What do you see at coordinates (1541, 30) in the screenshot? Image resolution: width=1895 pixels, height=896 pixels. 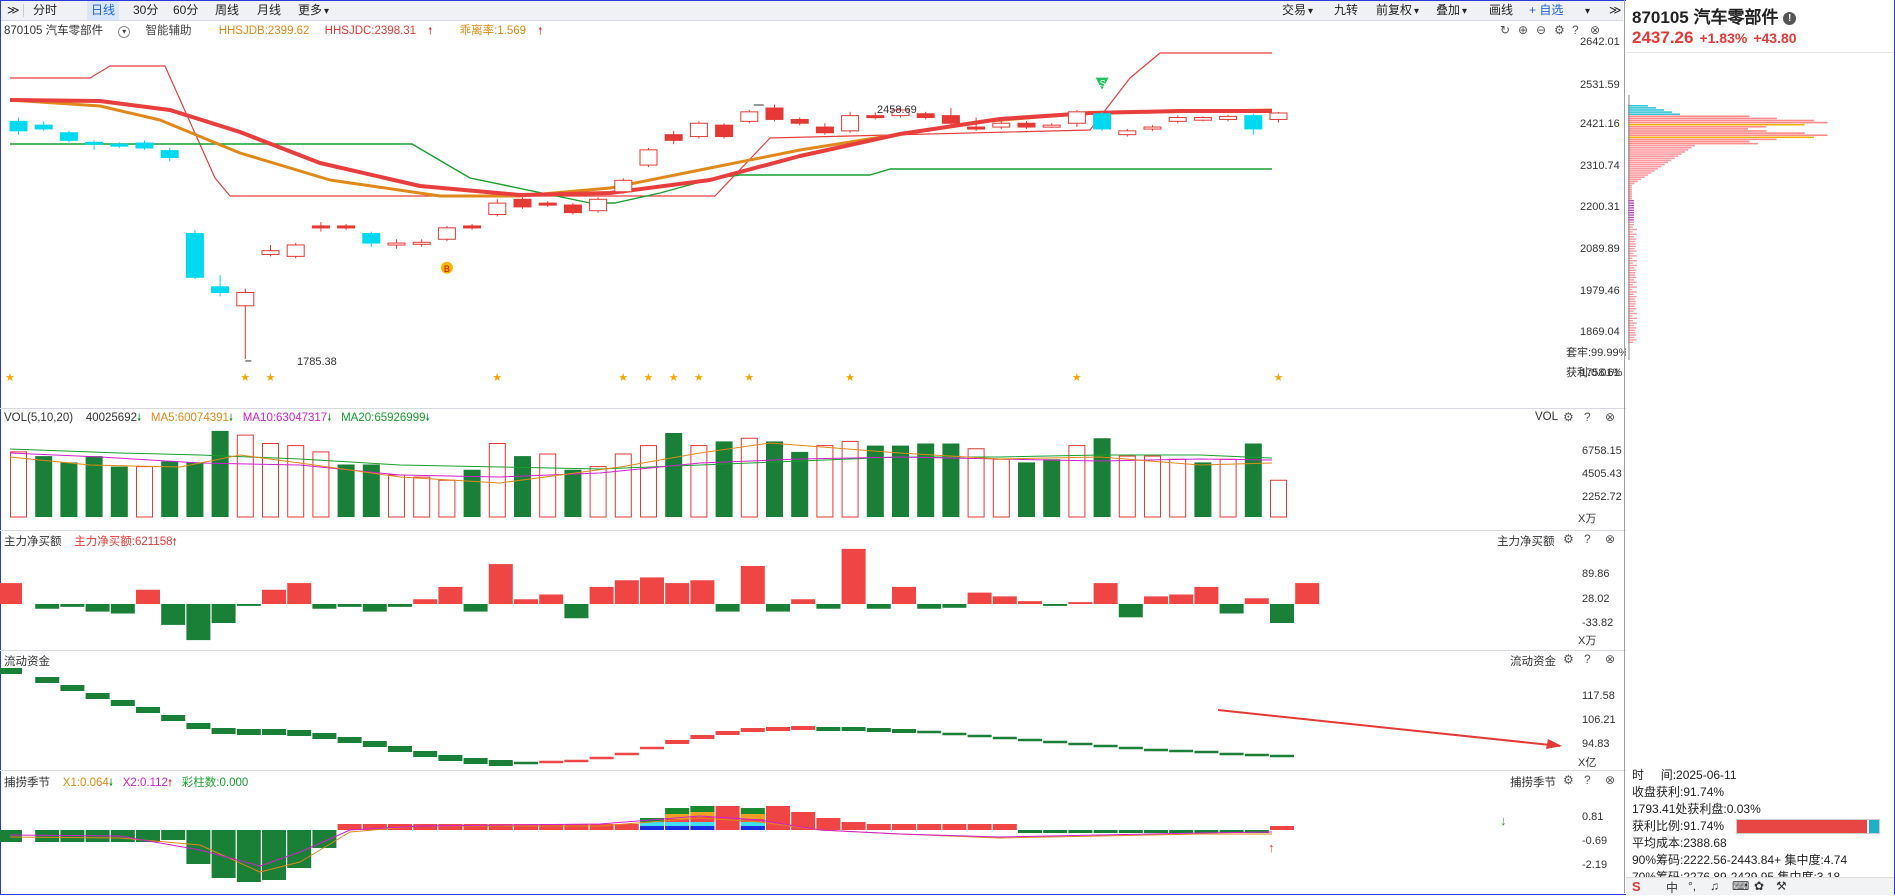 I see `zoom-out-icon: ⊖` at bounding box center [1541, 30].